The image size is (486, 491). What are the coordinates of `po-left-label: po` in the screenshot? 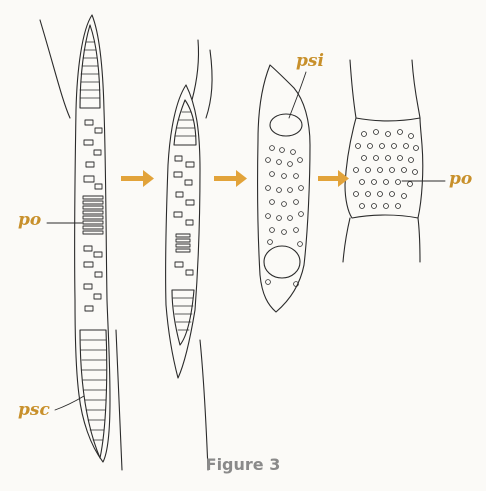 It's located at (30, 220).